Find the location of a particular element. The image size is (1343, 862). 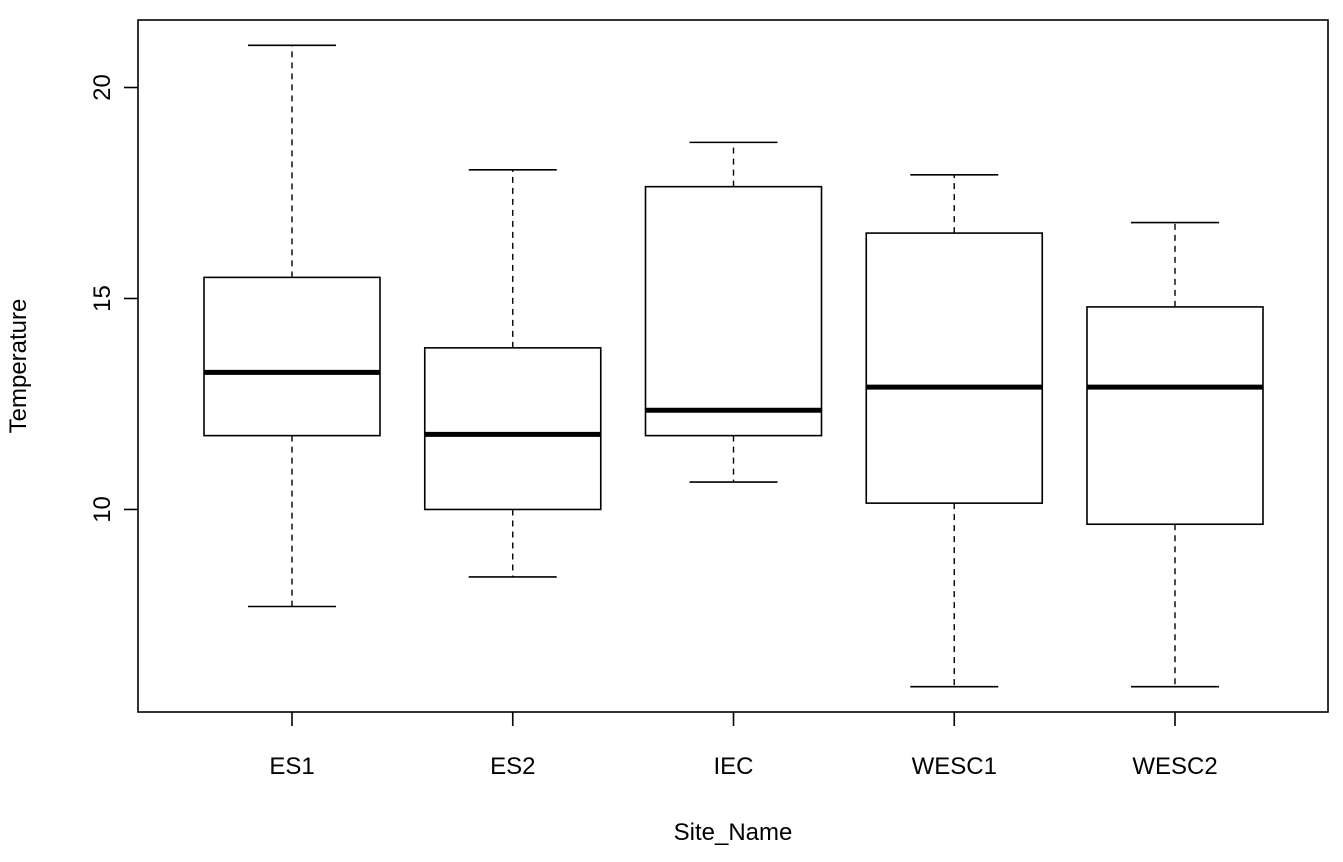

x-tick-label: IEC is located at coordinates (733, 766).